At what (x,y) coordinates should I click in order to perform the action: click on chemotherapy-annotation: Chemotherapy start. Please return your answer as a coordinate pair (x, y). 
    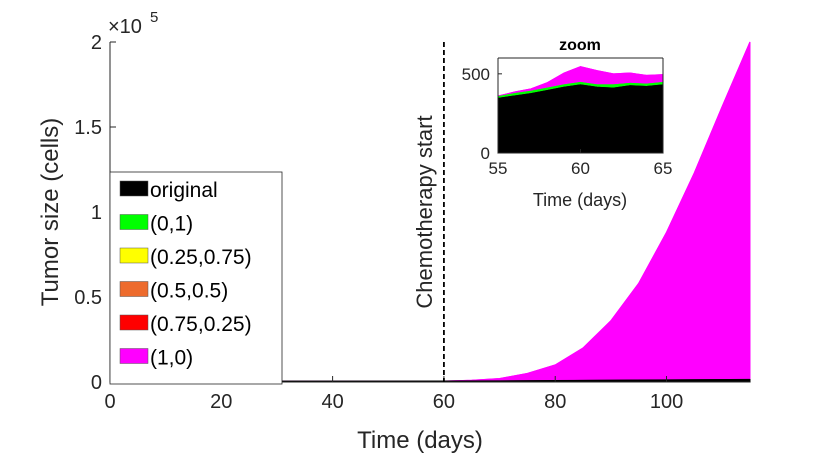
    Looking at the image, I should click on (424, 211).